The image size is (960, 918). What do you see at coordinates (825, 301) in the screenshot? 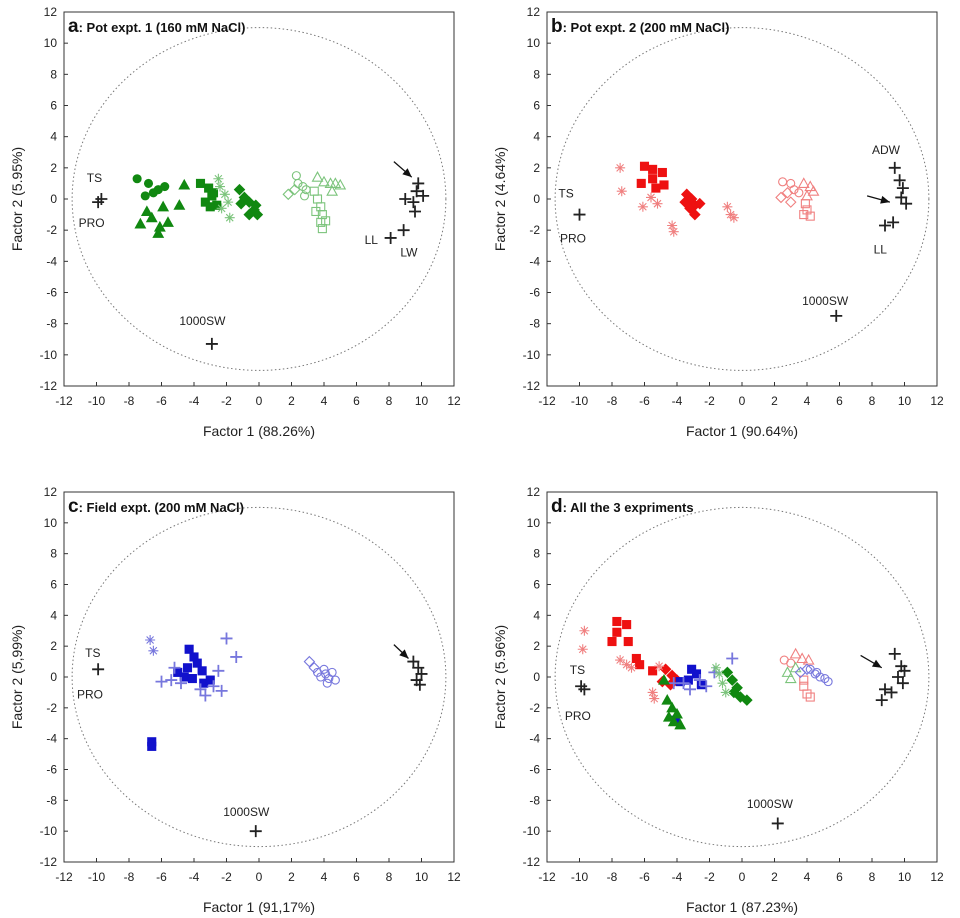
I see `point-annotation: 1000SW` at bounding box center [825, 301].